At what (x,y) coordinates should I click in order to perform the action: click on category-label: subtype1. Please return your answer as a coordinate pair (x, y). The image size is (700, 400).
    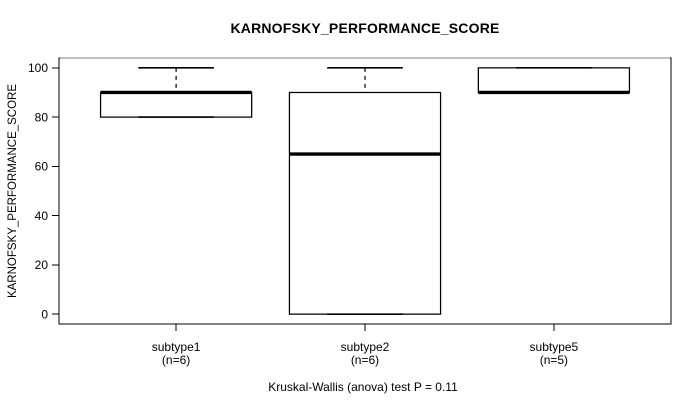
    Looking at the image, I should click on (176, 347).